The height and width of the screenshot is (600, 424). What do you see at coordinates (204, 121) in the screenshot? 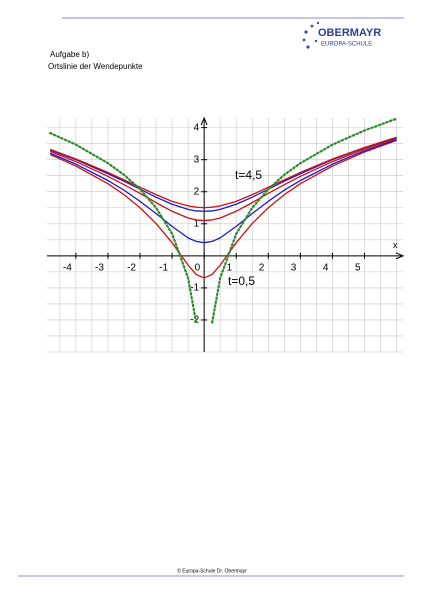
I see `y-axis-arrow` at bounding box center [204, 121].